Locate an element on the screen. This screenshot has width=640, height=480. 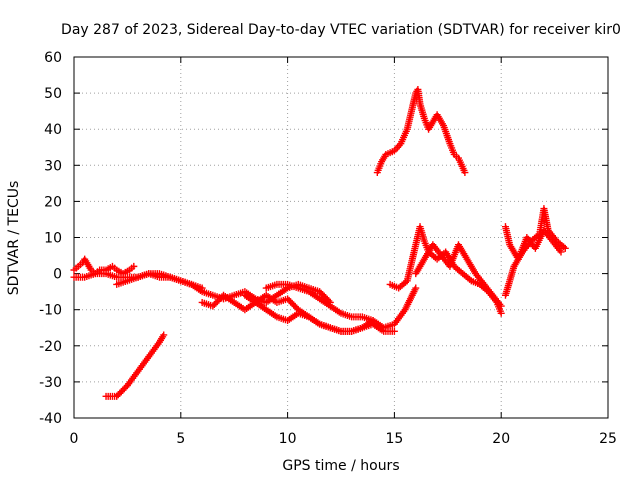
y-tick-label: -40 is located at coordinates (50, 419).